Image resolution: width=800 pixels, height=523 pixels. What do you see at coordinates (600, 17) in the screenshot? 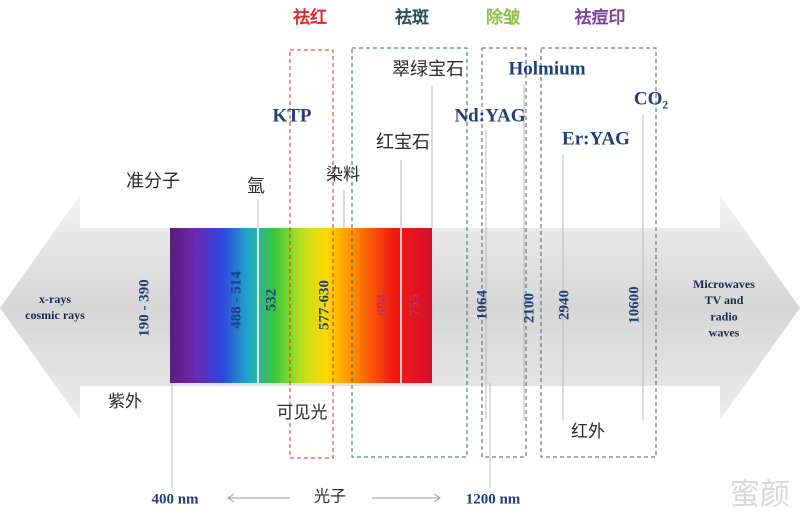
I see `treatment-label: 祛痘印` at bounding box center [600, 17].